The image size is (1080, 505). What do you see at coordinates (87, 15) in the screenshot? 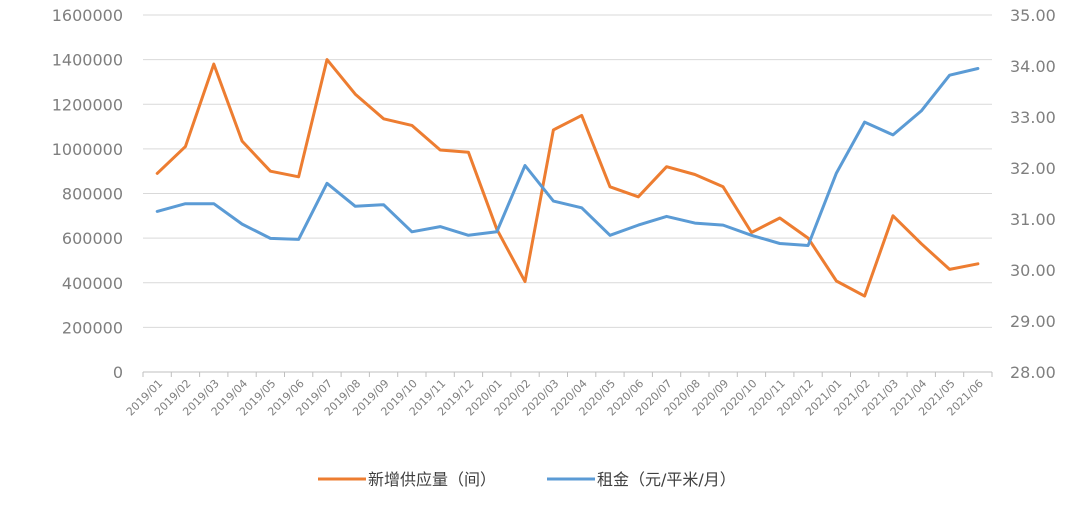
I see `left-tick-label: 1600000` at bounding box center [87, 15].